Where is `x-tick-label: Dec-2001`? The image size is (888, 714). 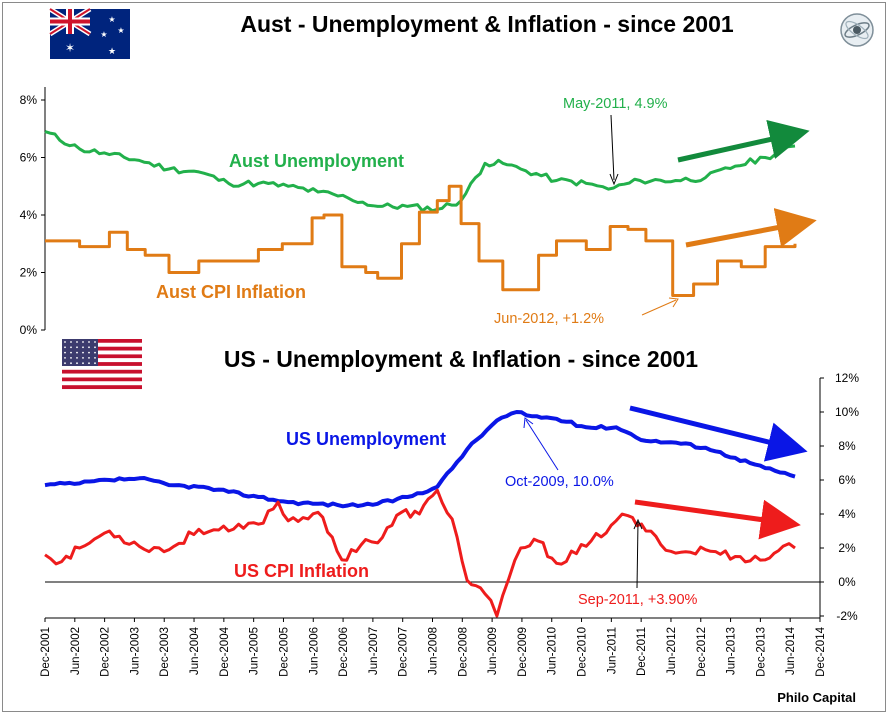
x-tick-label: Dec-2001 is located at coordinates (46, 652).